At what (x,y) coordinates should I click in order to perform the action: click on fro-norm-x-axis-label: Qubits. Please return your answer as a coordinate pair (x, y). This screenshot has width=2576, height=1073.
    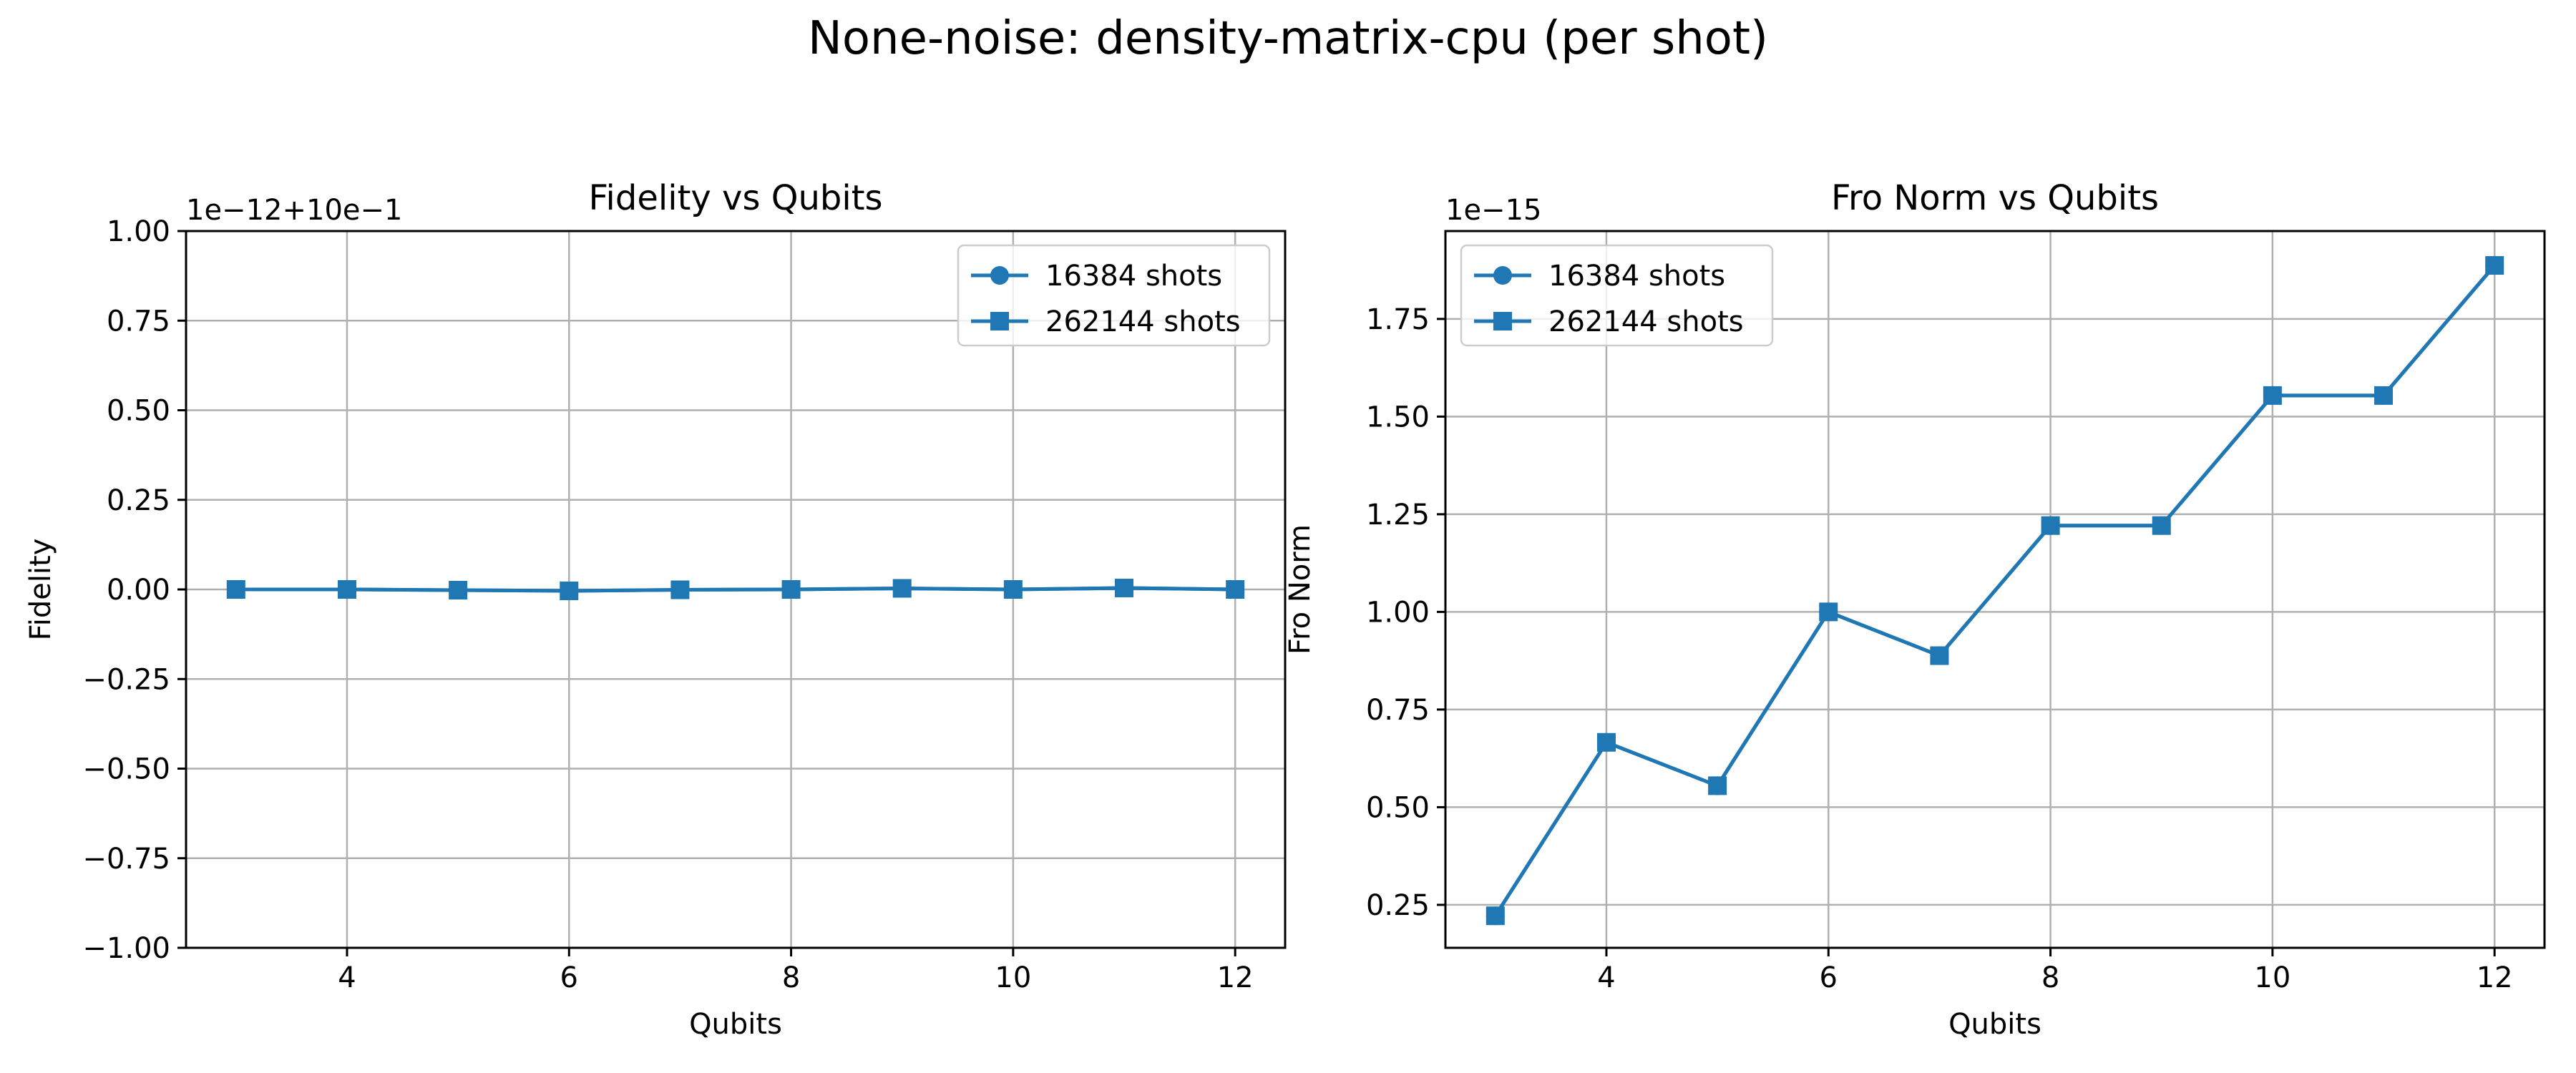
    Looking at the image, I should click on (1994, 1024).